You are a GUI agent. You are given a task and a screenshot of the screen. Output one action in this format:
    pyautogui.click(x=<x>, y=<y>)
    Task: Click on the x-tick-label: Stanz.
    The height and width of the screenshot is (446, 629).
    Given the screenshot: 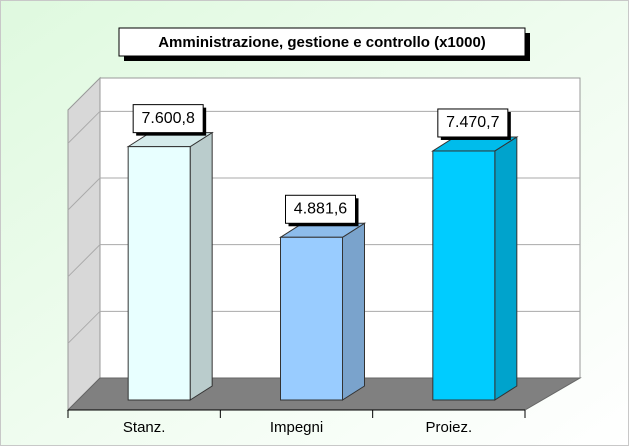 What is the action you would take?
    pyautogui.click(x=144, y=427)
    